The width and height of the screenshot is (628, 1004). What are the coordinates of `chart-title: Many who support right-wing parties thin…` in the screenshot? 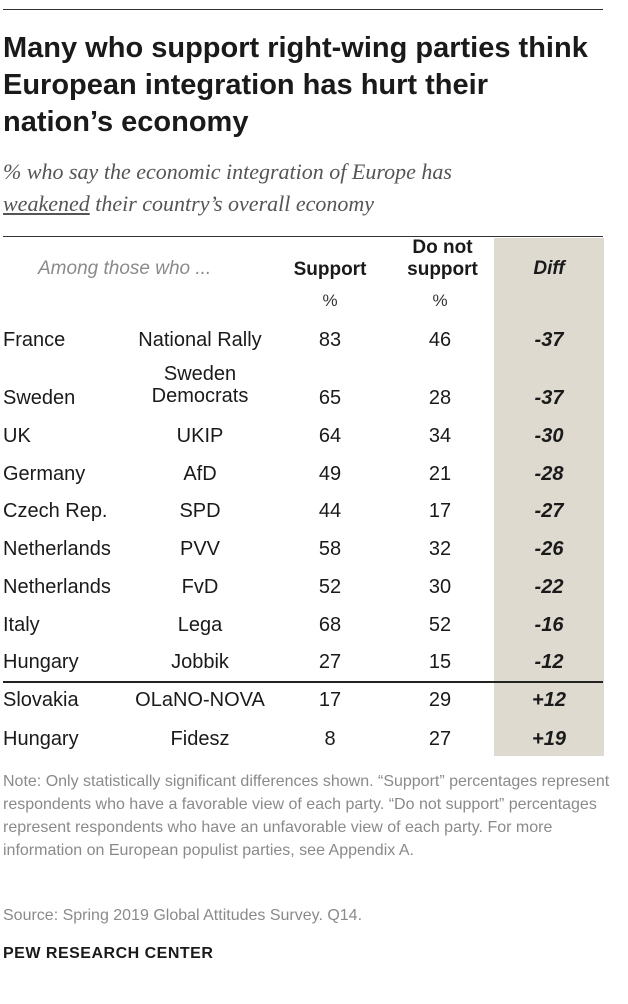 It's located at (295, 85).